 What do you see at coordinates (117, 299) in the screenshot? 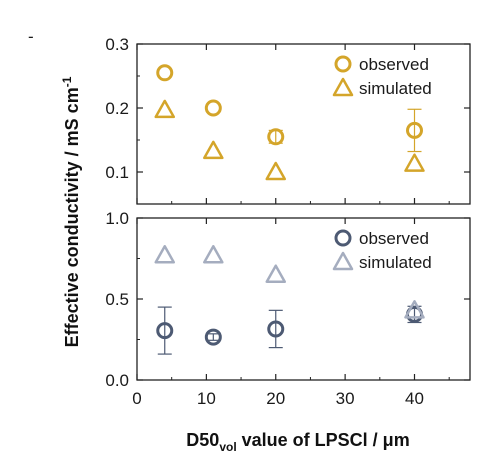
I see `bottom-y-tick-label: 0.5` at bounding box center [117, 299].